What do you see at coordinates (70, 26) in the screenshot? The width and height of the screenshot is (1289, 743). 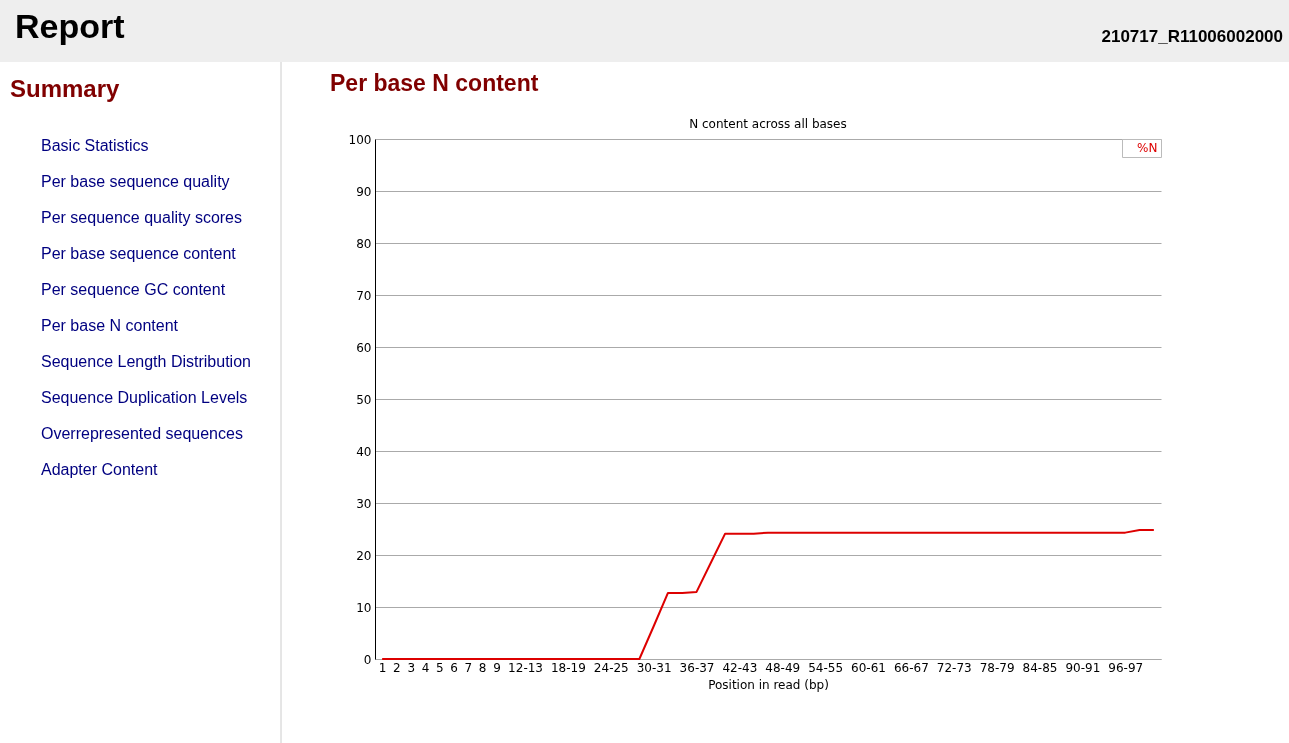 I see `text: Report` at bounding box center [70, 26].